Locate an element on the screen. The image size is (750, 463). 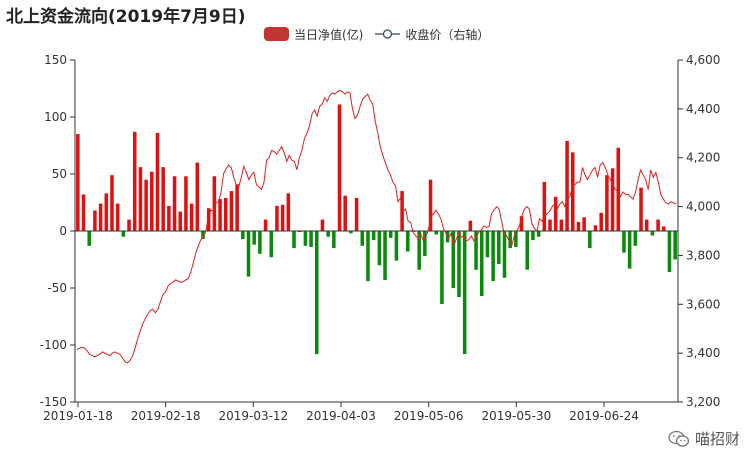
legend: 当日净值(亿) 收盘价（右轴） is located at coordinates (382, 34).